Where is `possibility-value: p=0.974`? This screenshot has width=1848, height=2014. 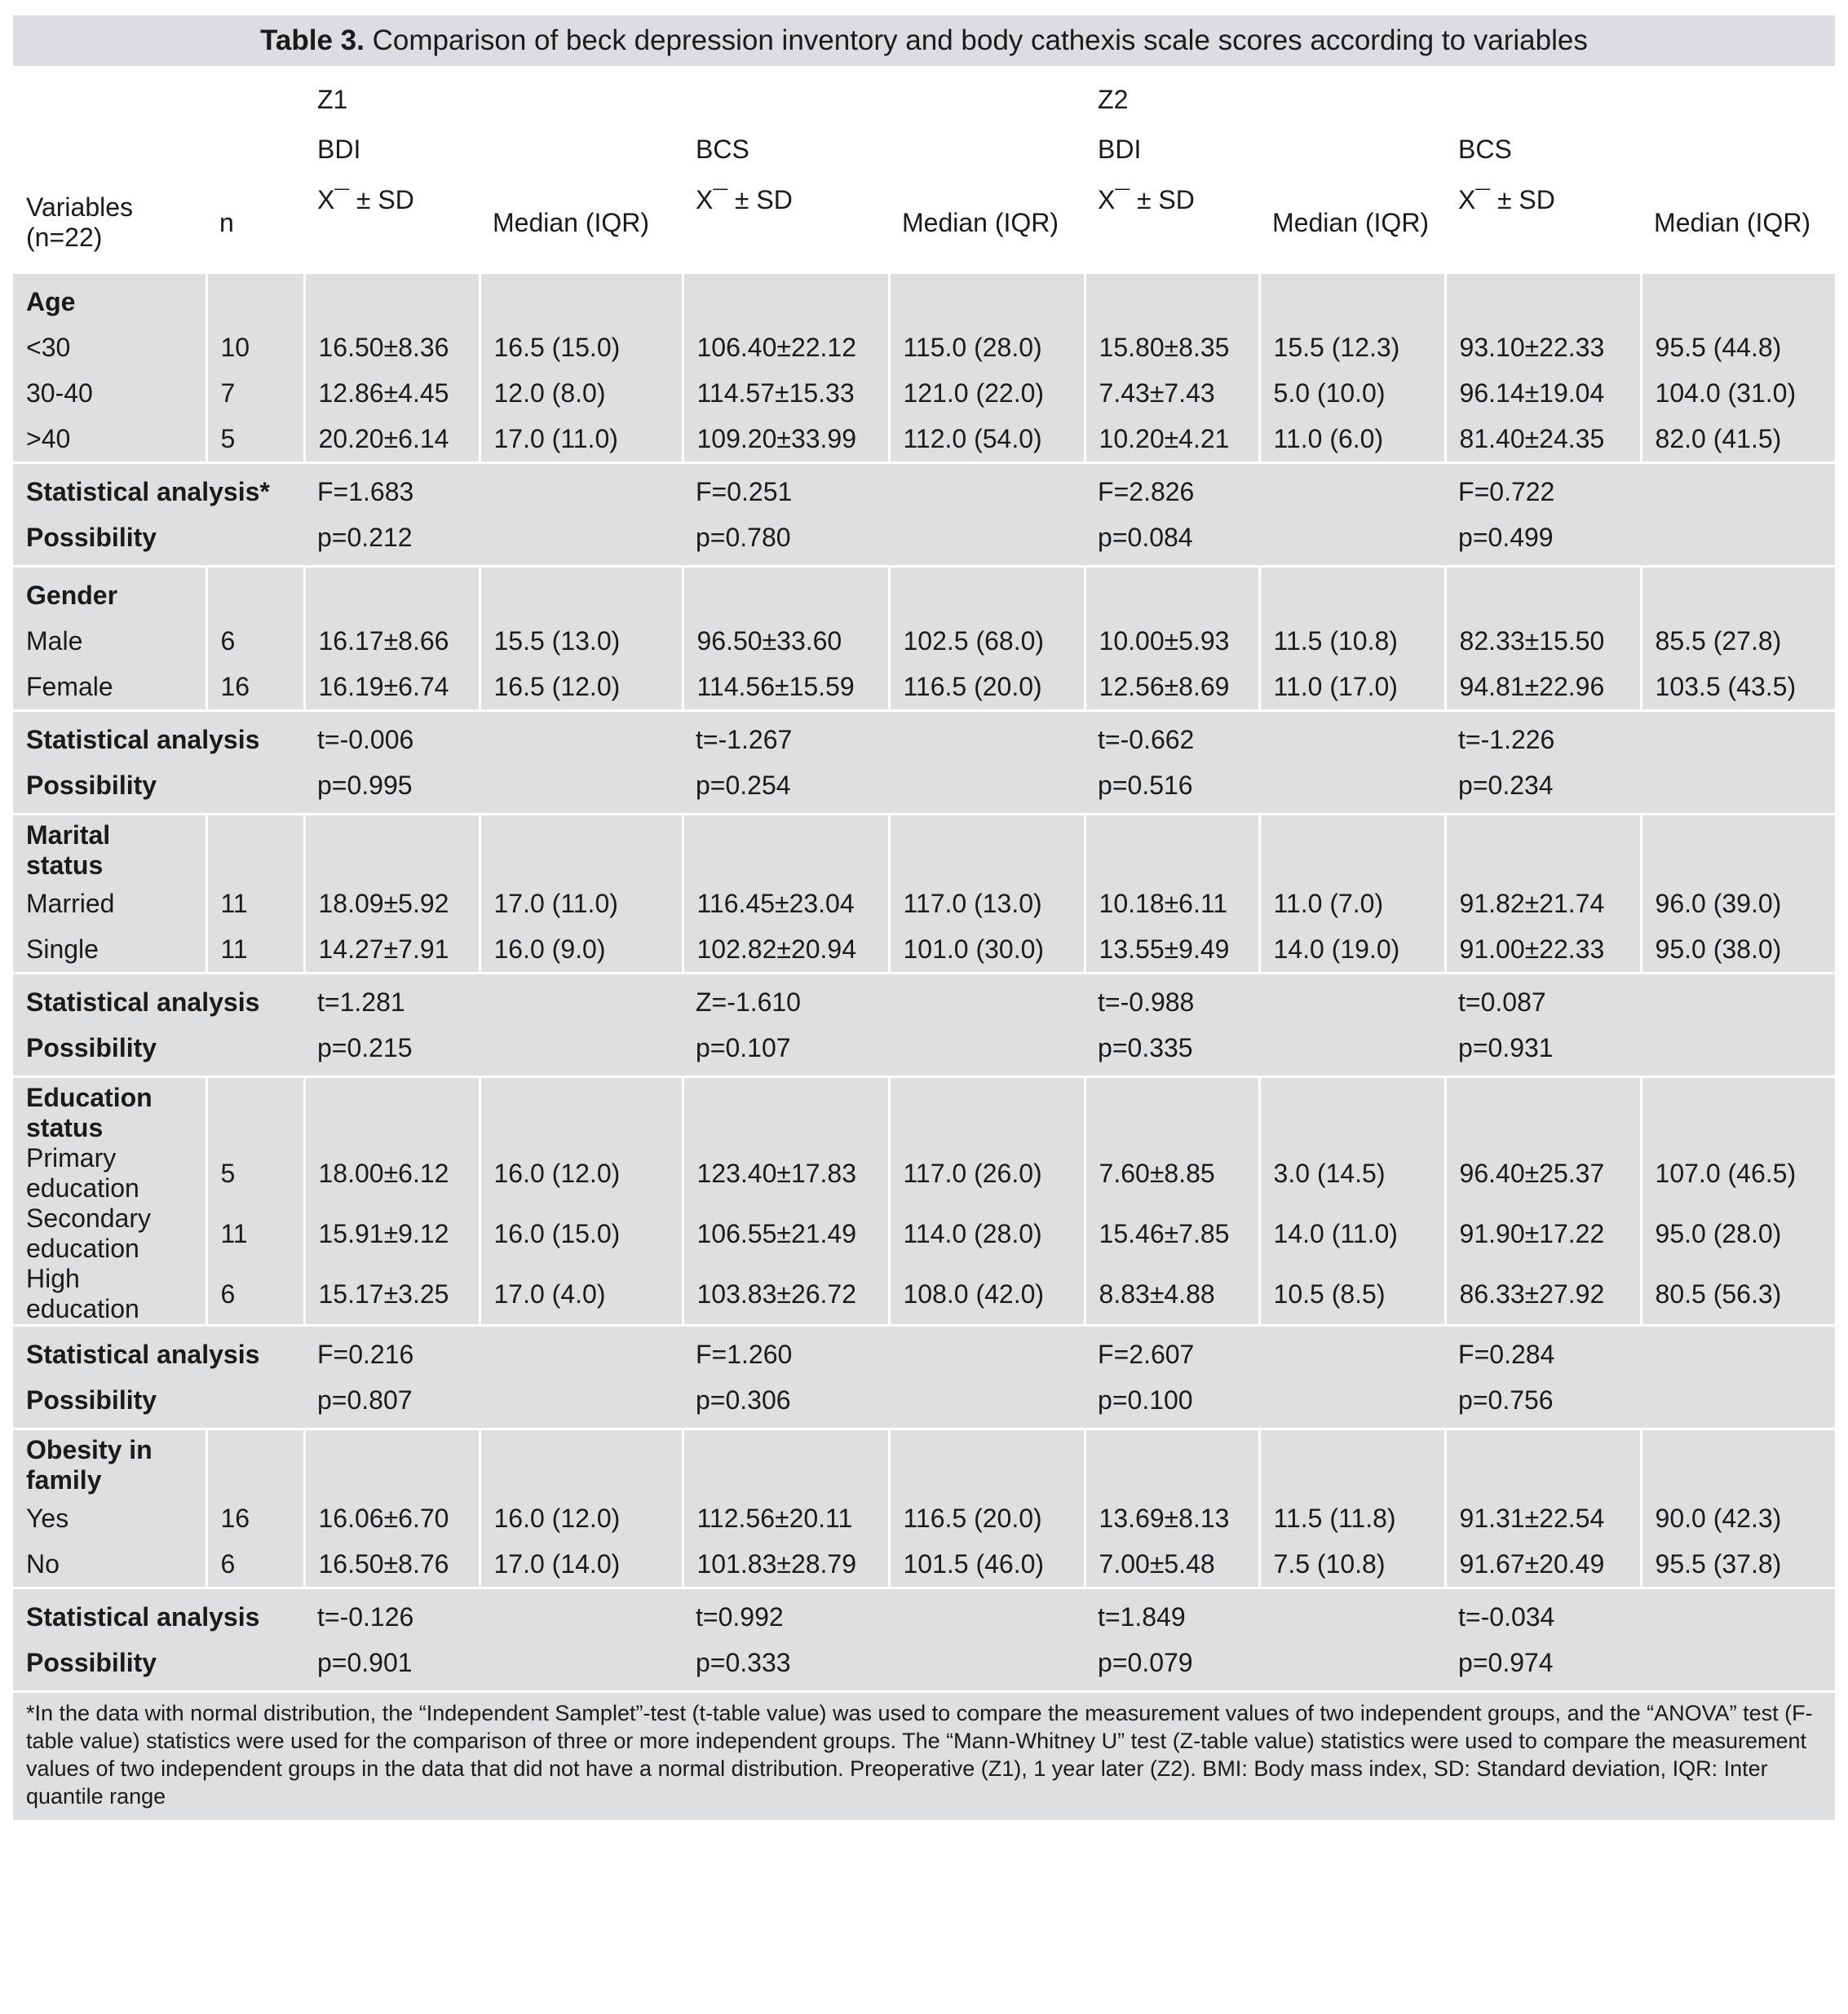 possibility-value: p=0.974 is located at coordinates (1640, 1665).